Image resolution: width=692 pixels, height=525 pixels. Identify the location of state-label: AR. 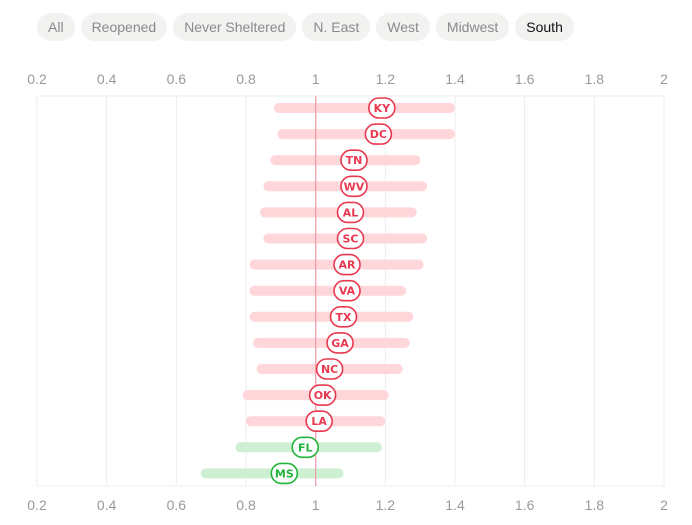
(348, 265).